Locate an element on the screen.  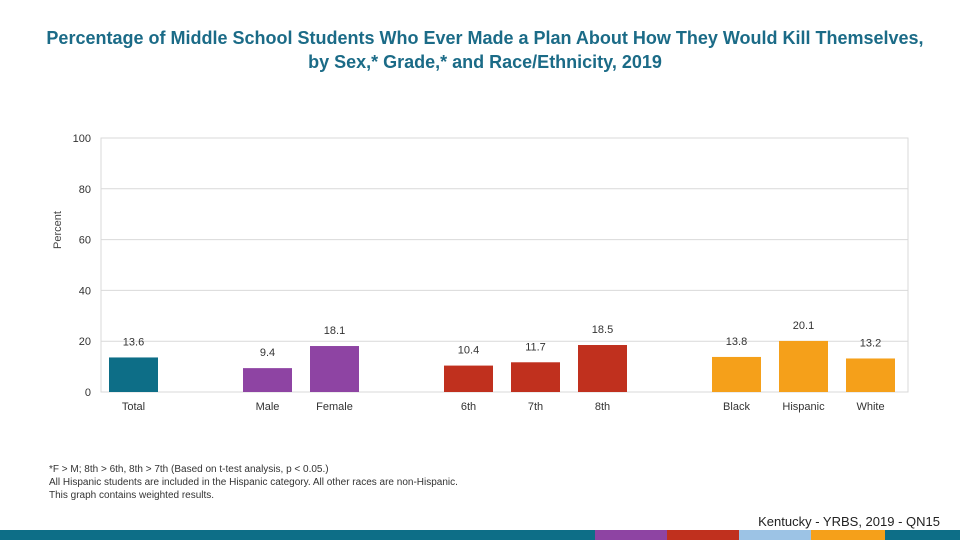
bar-total is located at coordinates (133, 374).